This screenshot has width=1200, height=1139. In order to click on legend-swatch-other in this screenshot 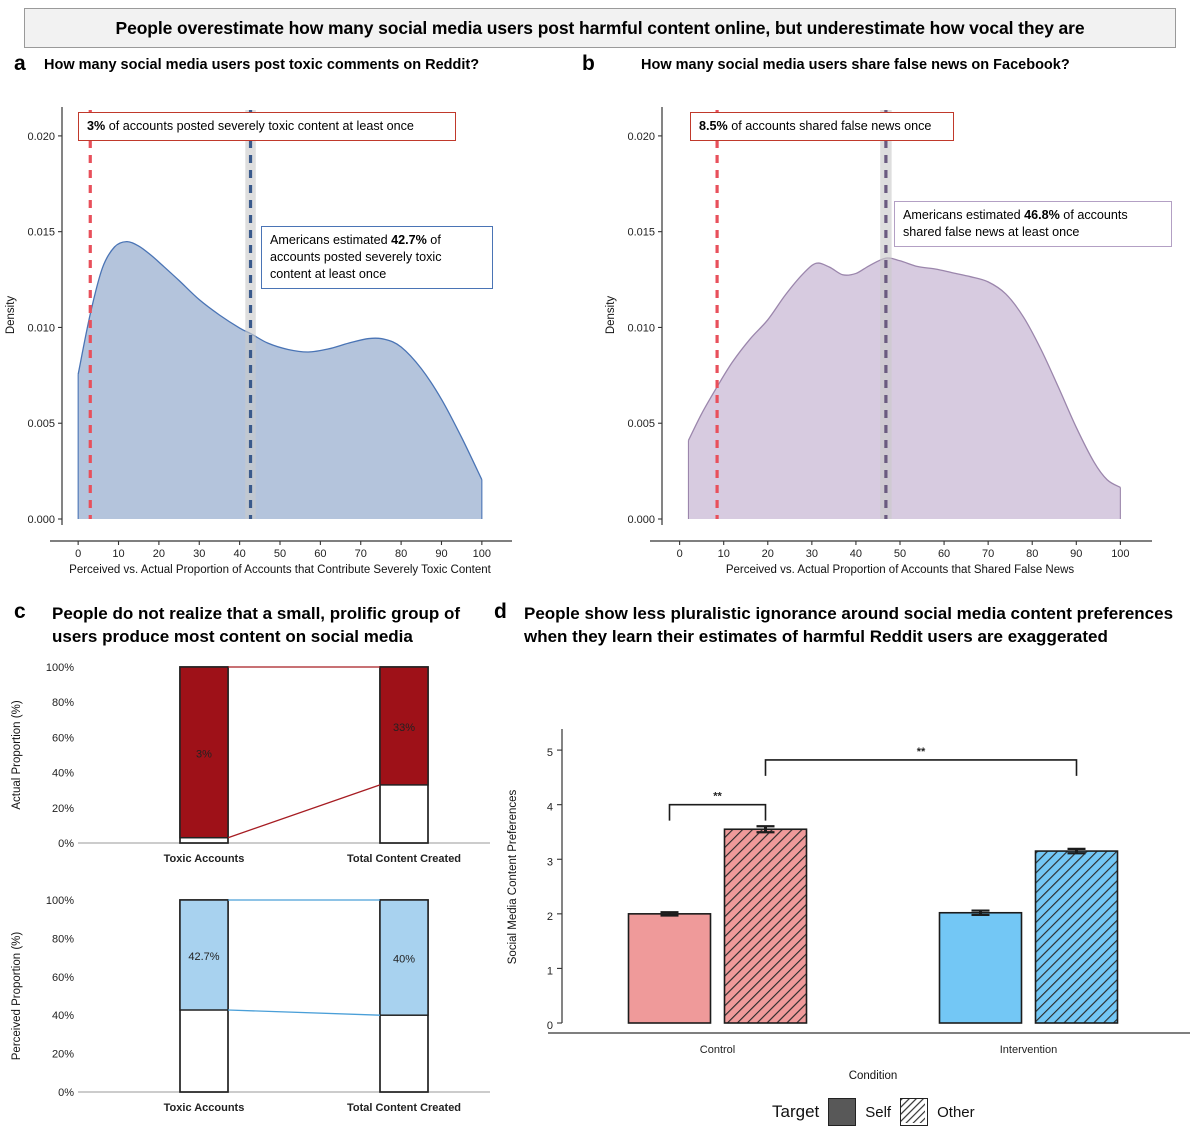, I will do `click(914, 1112)`.